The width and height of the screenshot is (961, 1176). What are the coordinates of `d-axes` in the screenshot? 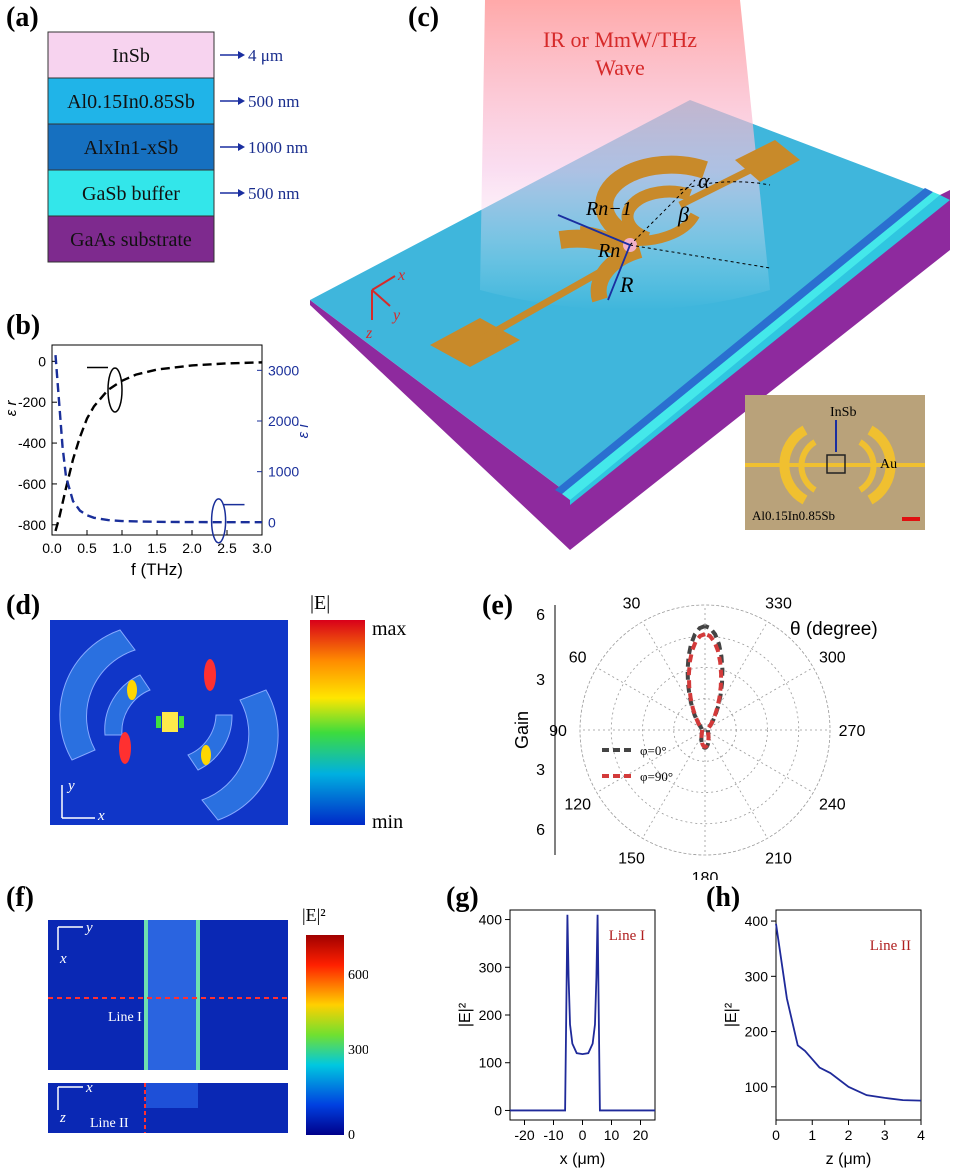 It's located at (78, 802).